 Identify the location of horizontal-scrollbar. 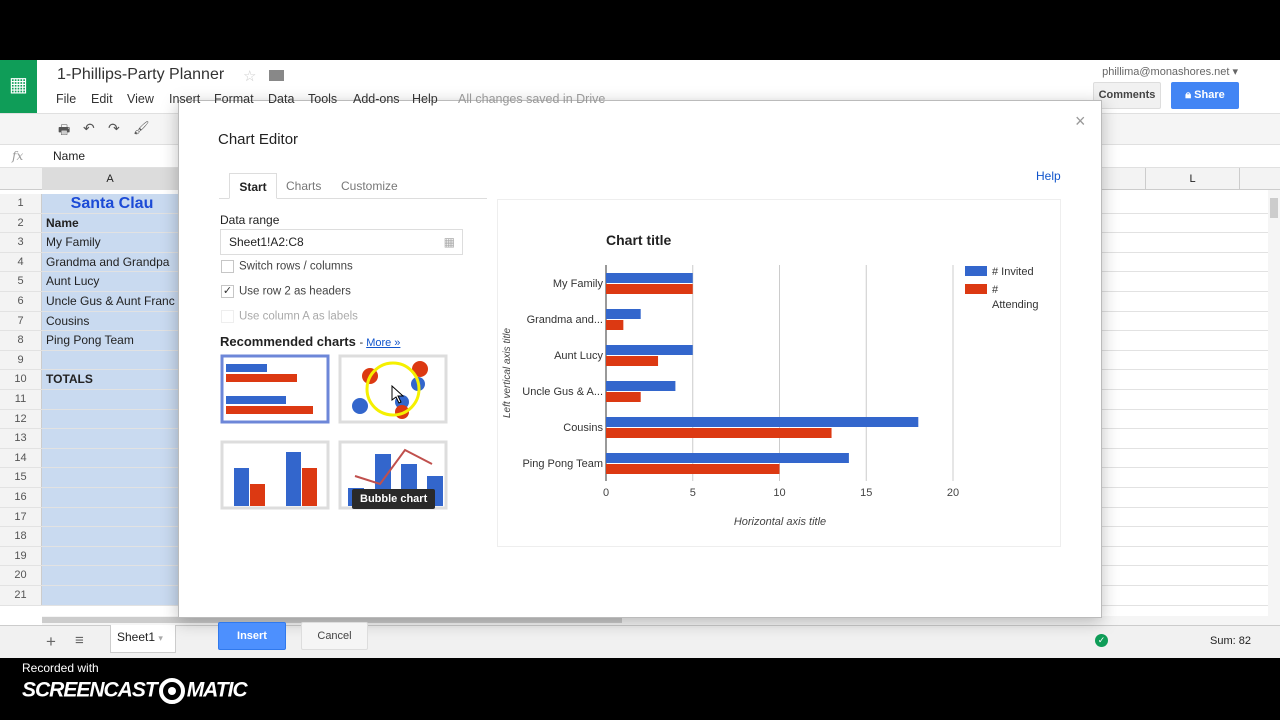
(655, 620).